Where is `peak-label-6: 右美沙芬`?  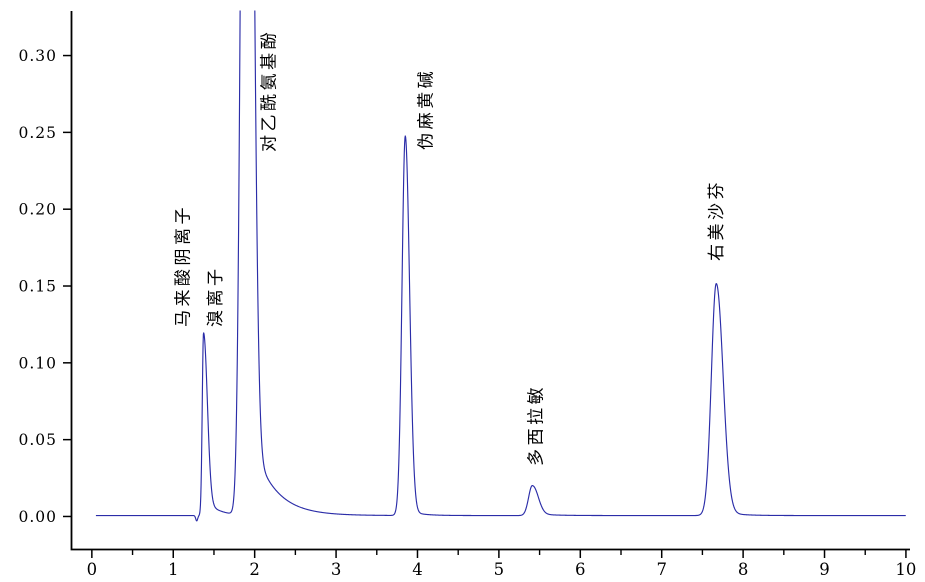 peak-label-6: 右美沙芬 is located at coordinates (717, 220).